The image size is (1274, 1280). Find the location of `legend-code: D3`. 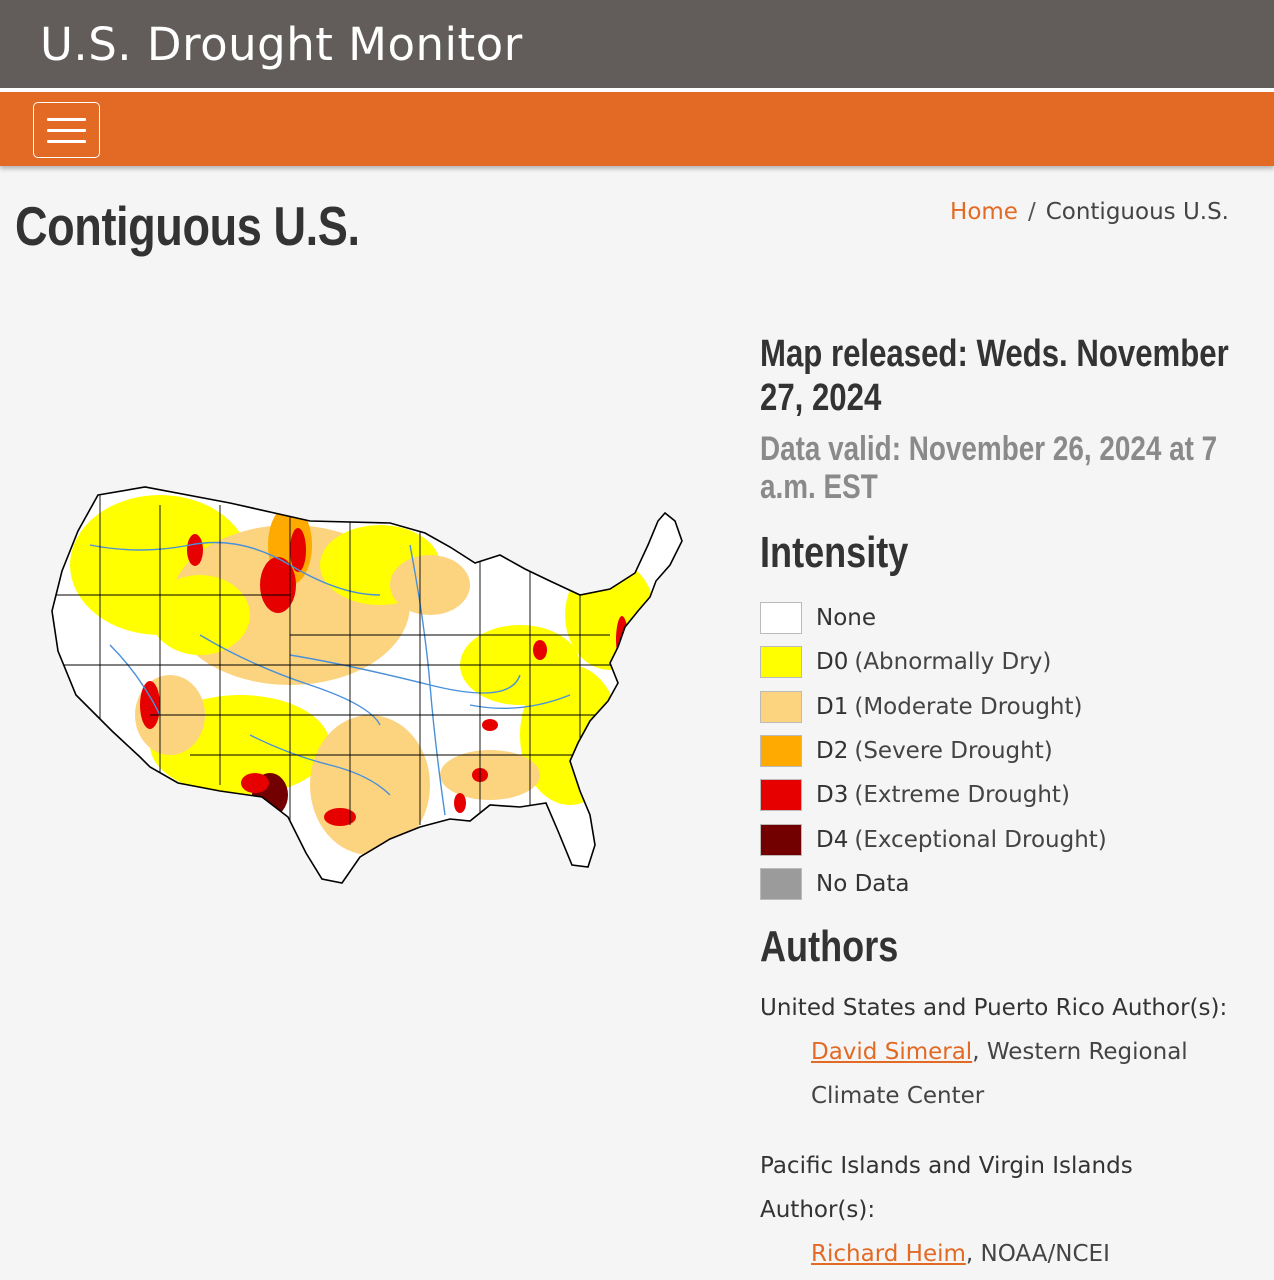

legend-code: D3 is located at coordinates (832, 795).